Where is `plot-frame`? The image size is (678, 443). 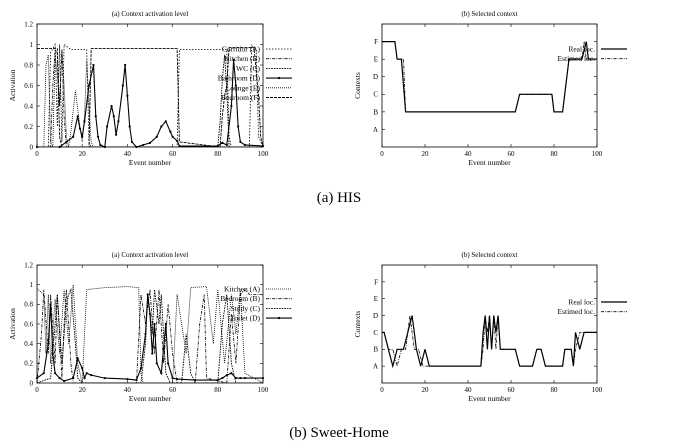 plot-frame is located at coordinates (489, 85).